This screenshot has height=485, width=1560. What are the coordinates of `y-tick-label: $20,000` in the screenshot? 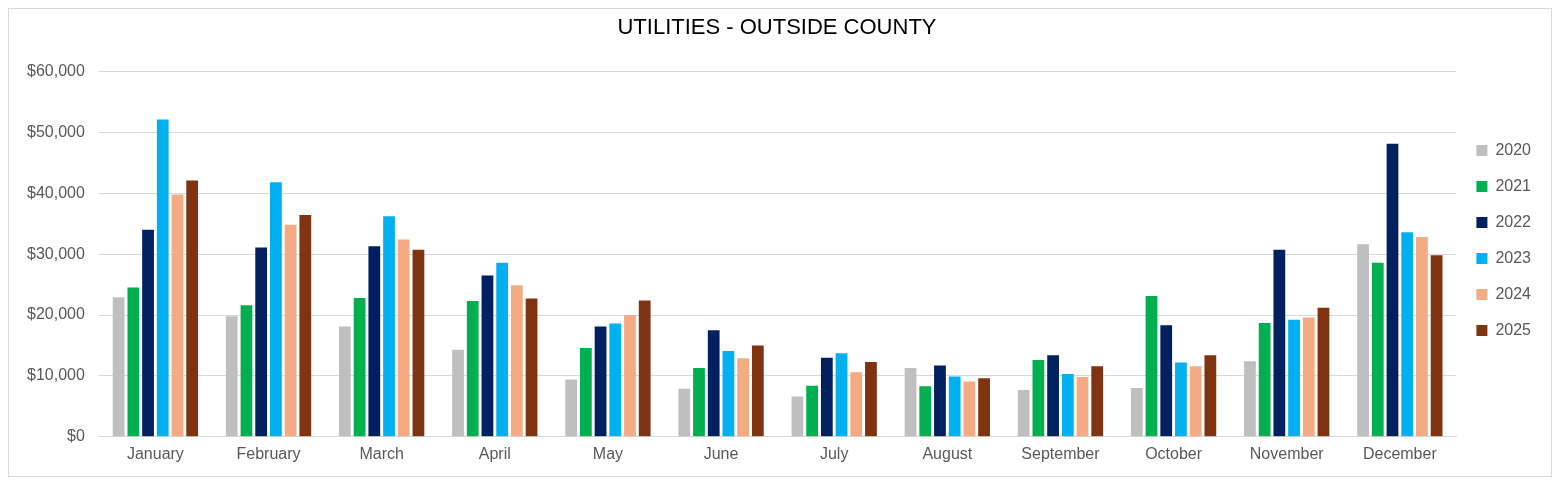 It's located at (55, 314).